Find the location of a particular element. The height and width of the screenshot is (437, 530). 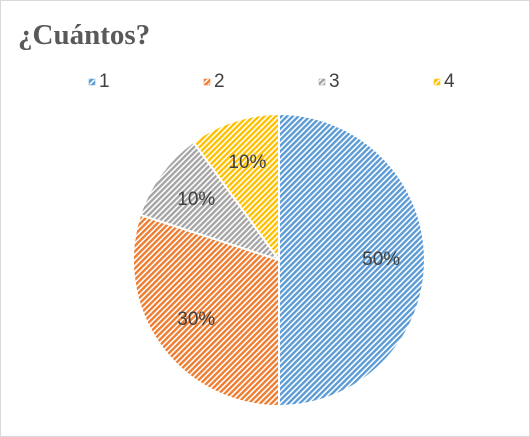

legend-label: 2 is located at coordinates (219, 81).